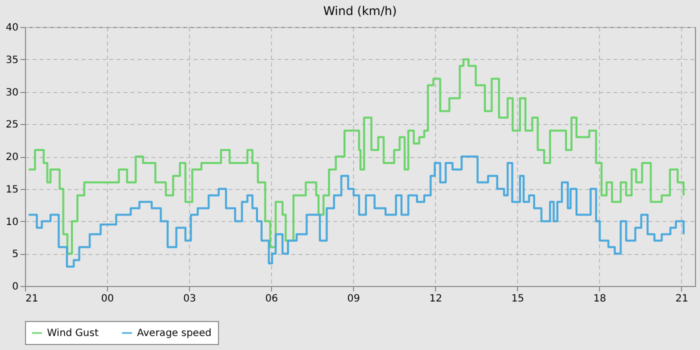  I want to click on x-tick-label: 18, so click(599, 299).